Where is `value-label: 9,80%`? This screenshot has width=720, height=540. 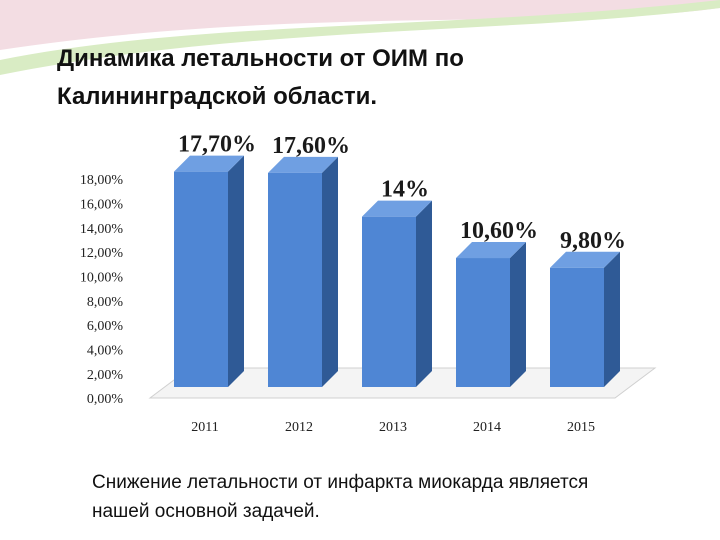 value-label: 9,80% is located at coordinates (593, 241).